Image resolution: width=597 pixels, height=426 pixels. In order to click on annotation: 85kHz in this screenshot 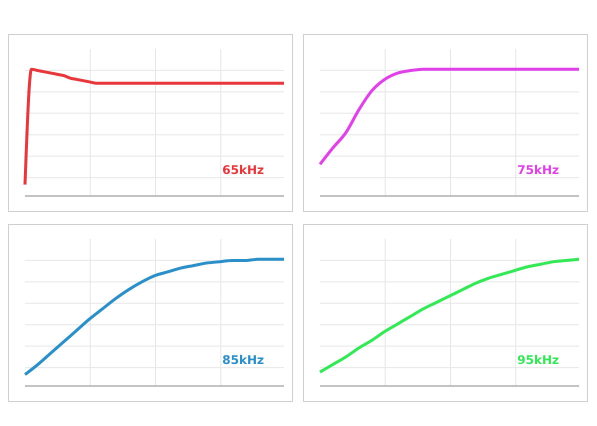, I will do `click(243, 360)`.